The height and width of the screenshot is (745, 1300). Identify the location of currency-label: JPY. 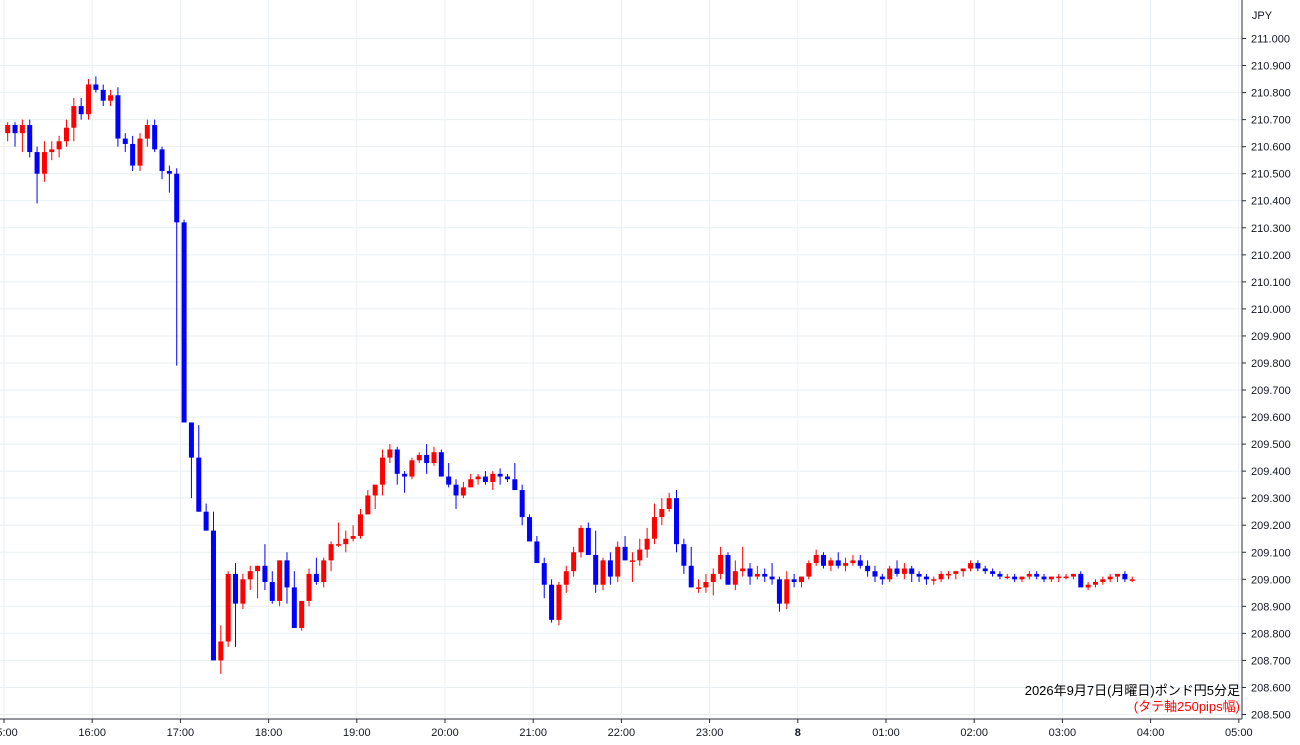
(1262, 16).